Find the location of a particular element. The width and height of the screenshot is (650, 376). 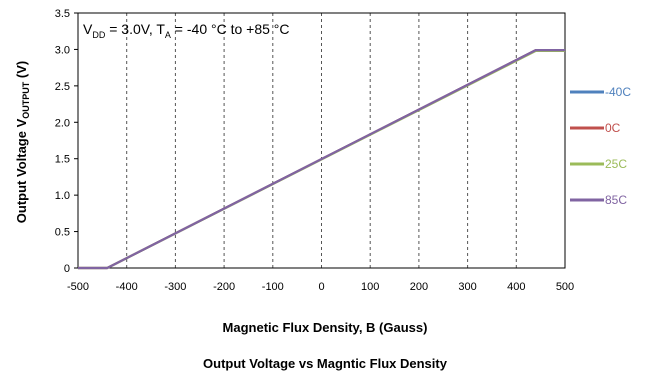

legend-label--40C: -40C is located at coordinates (618, 92).